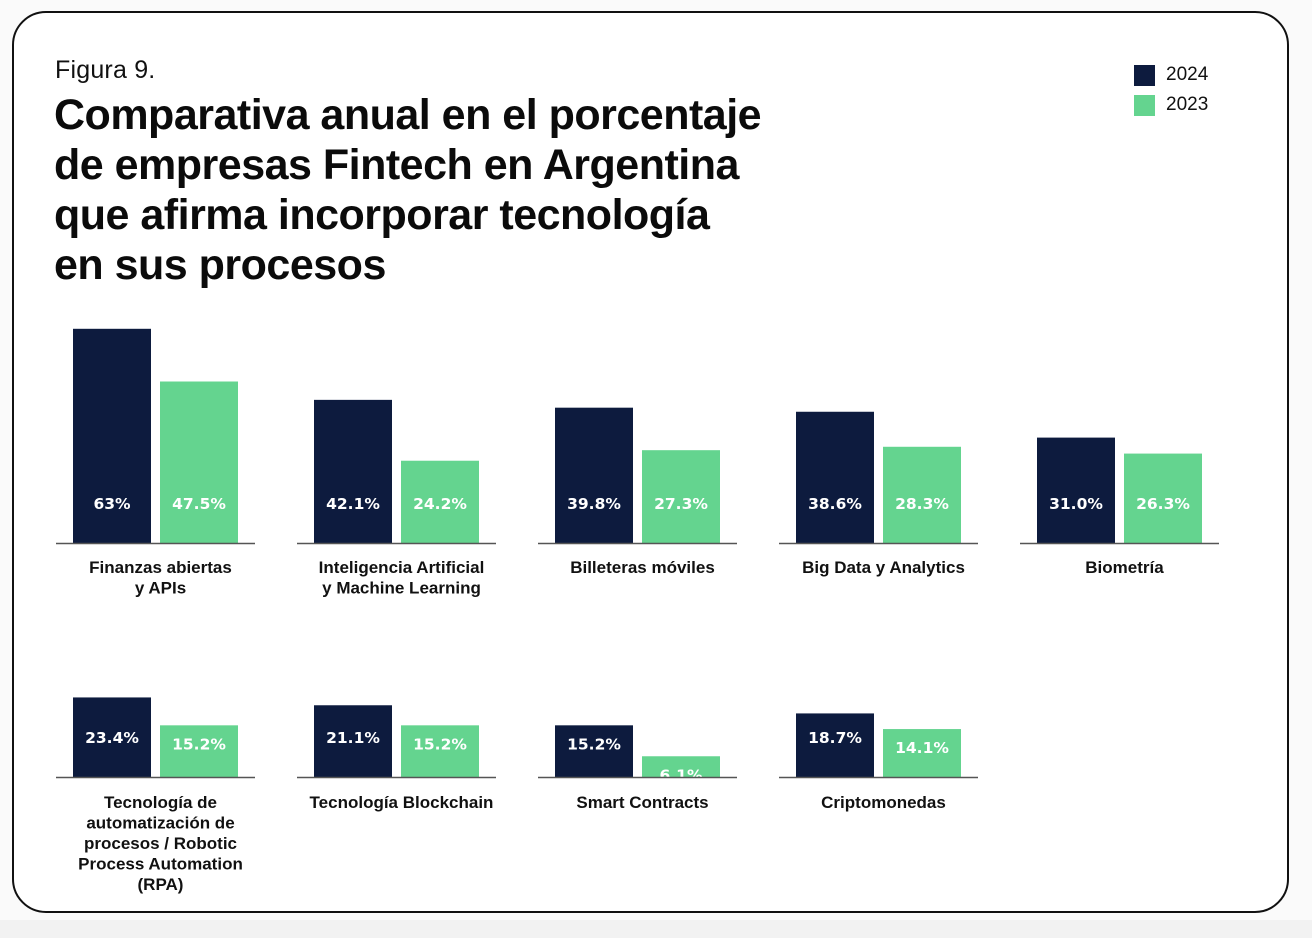 This screenshot has height=938, width=1312. What do you see at coordinates (878, 494) in the screenshot?
I see `category-group: 38.6% 28.3% Big Data y Analytics` at bounding box center [878, 494].